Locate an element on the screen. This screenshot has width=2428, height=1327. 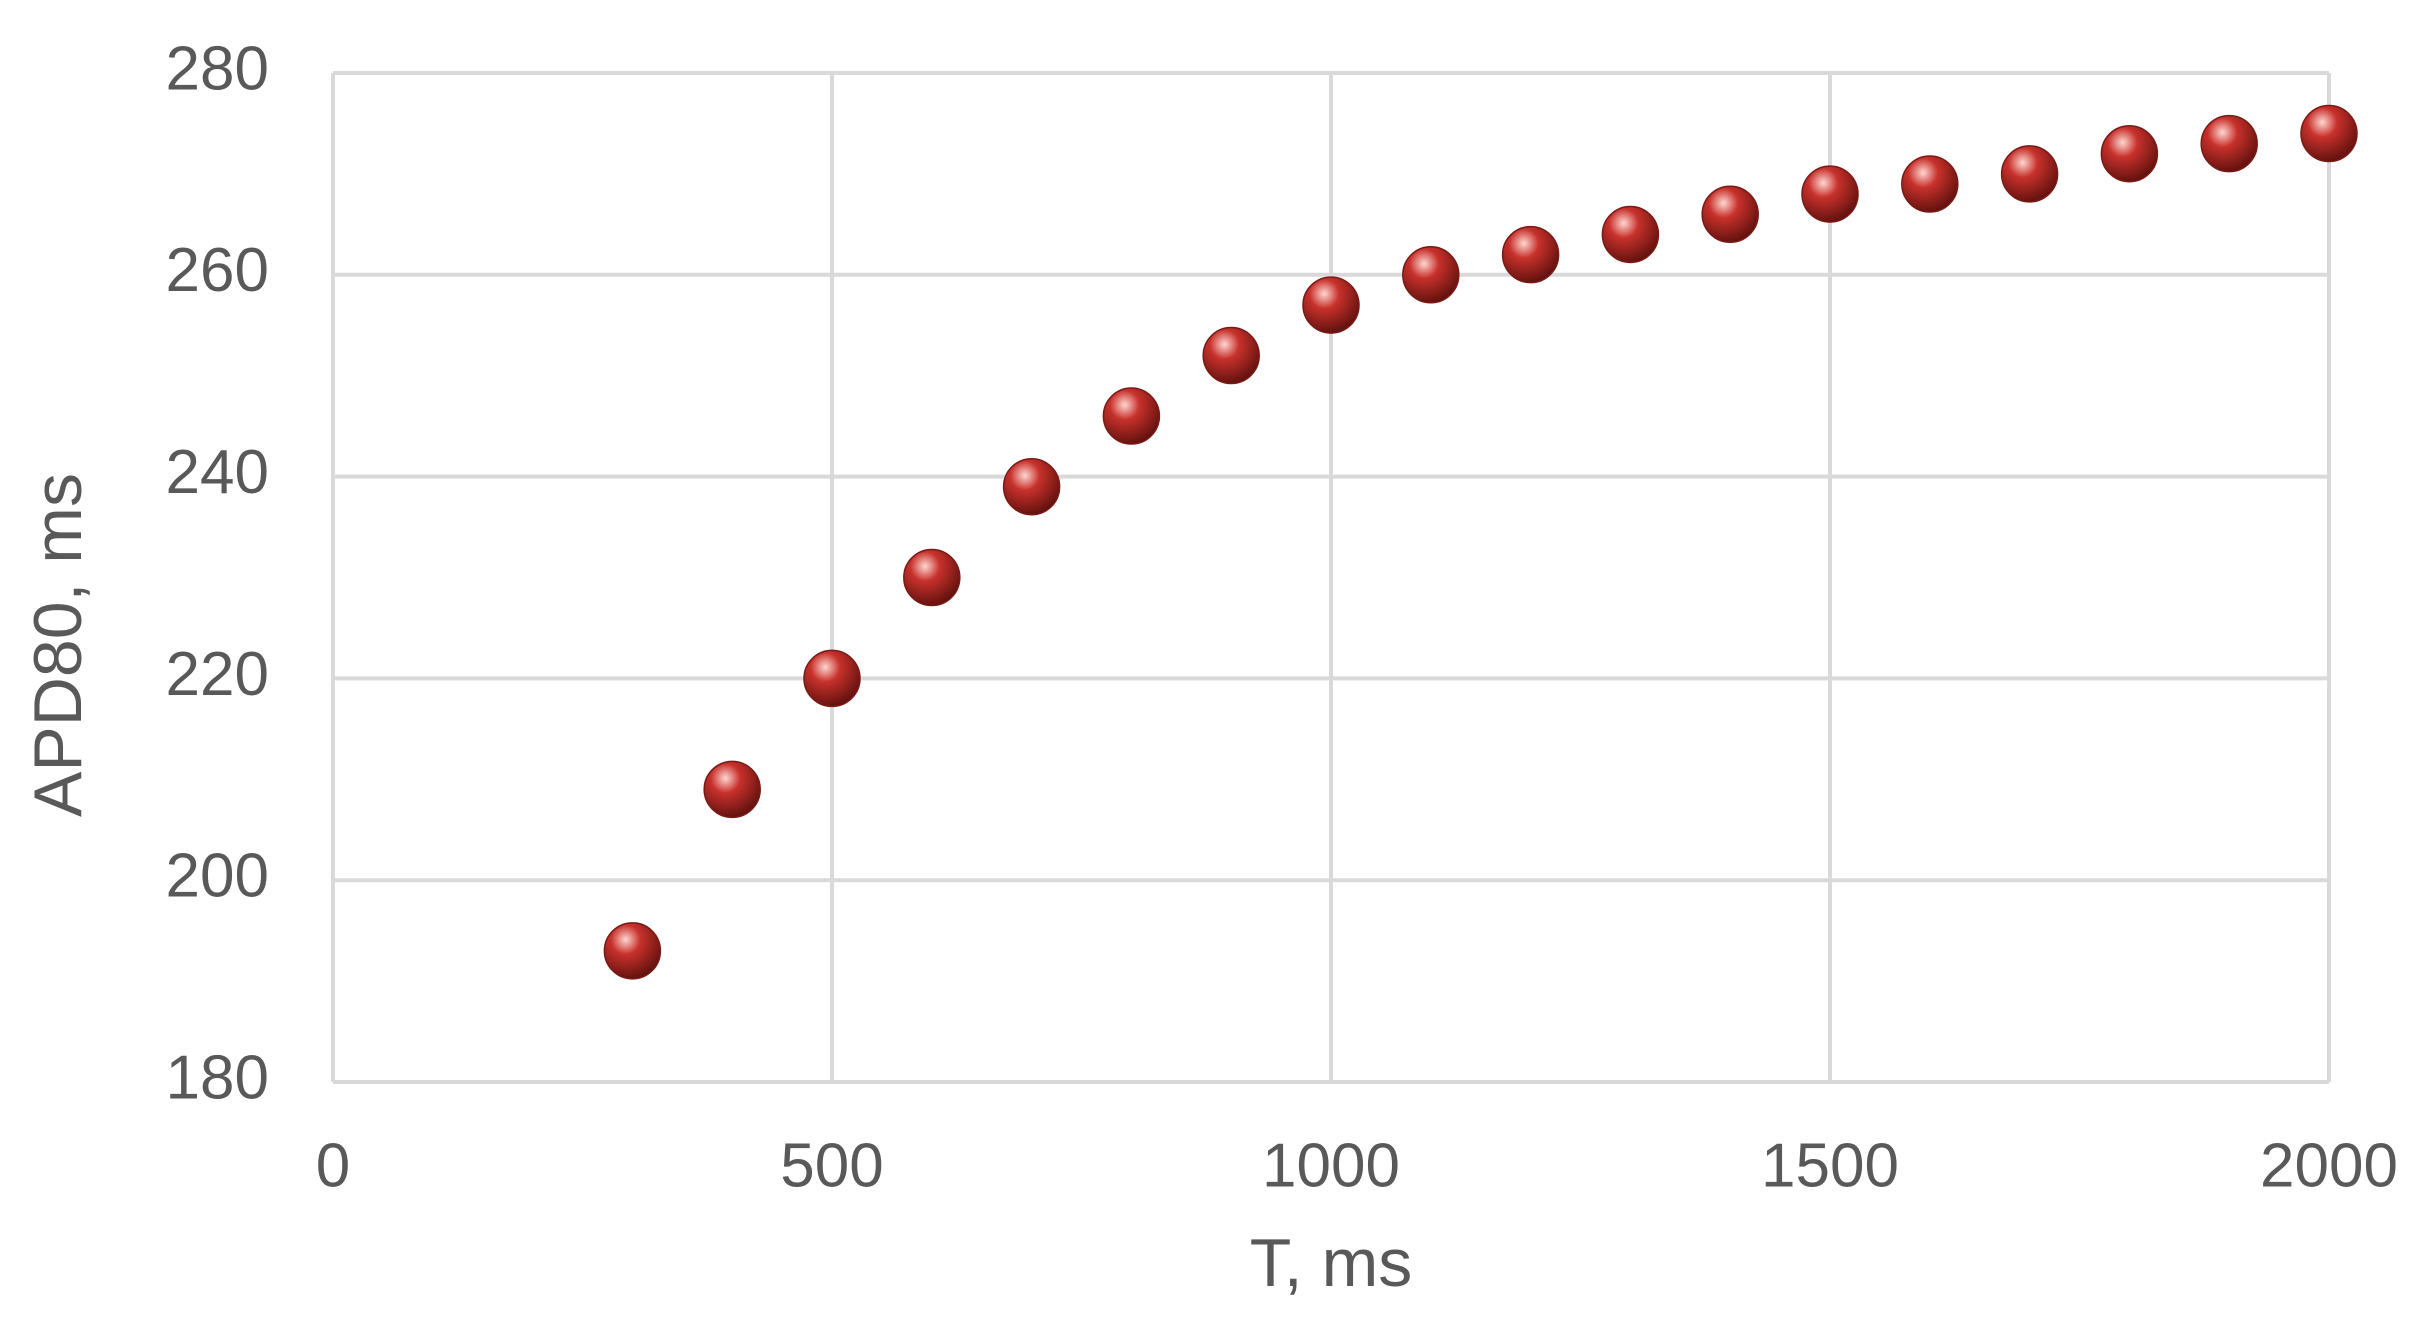
x-tick-label: 500 is located at coordinates (831, 1165).